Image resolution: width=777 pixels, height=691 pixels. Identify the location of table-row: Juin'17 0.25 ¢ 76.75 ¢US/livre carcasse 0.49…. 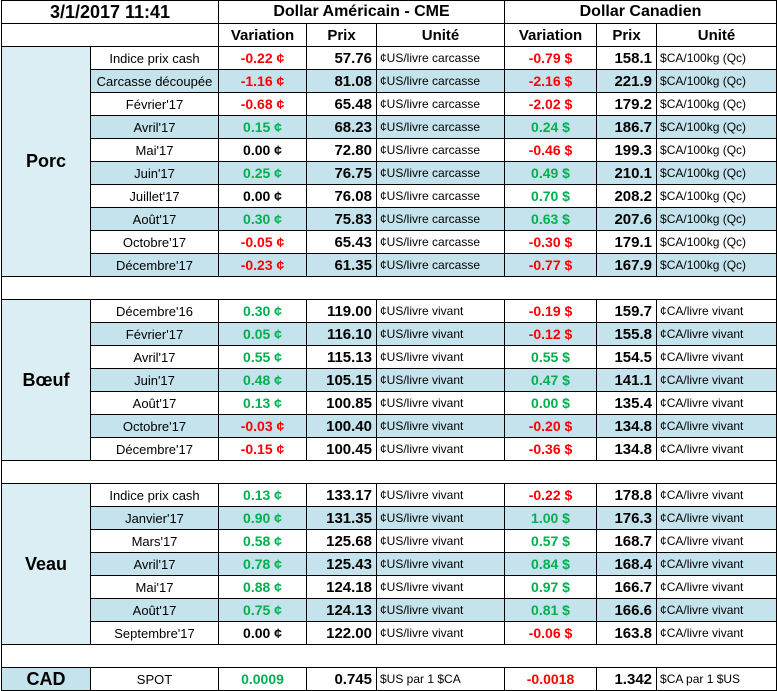
(389, 173).